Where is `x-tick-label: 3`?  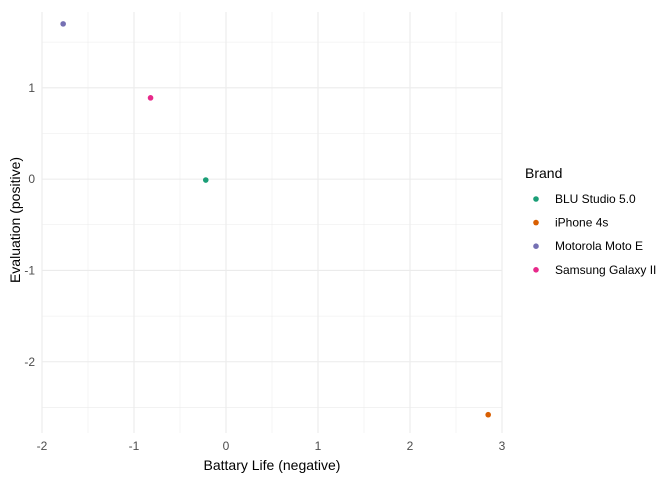
x-tick-label: 3 is located at coordinates (502, 446).